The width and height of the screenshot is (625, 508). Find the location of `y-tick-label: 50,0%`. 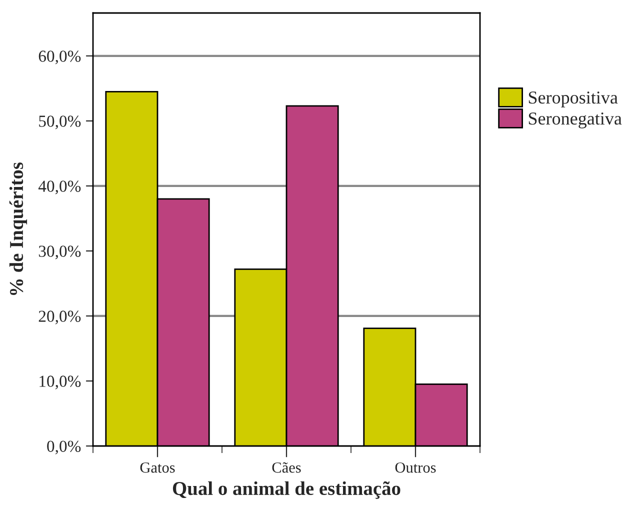

y-tick-label: 50,0% is located at coordinates (60, 123).